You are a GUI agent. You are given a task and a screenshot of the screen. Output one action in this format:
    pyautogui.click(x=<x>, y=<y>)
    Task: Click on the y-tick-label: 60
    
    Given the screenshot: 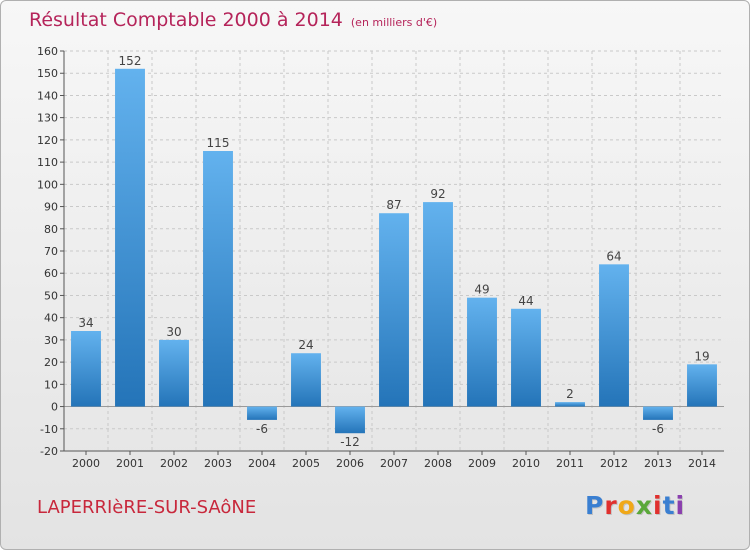 What is the action you would take?
    pyautogui.click(x=51, y=273)
    